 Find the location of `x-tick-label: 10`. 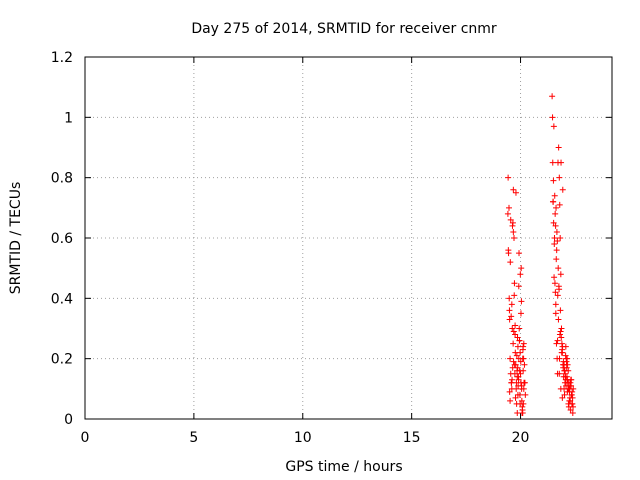

x-tick-label: 10 is located at coordinates (303, 438).